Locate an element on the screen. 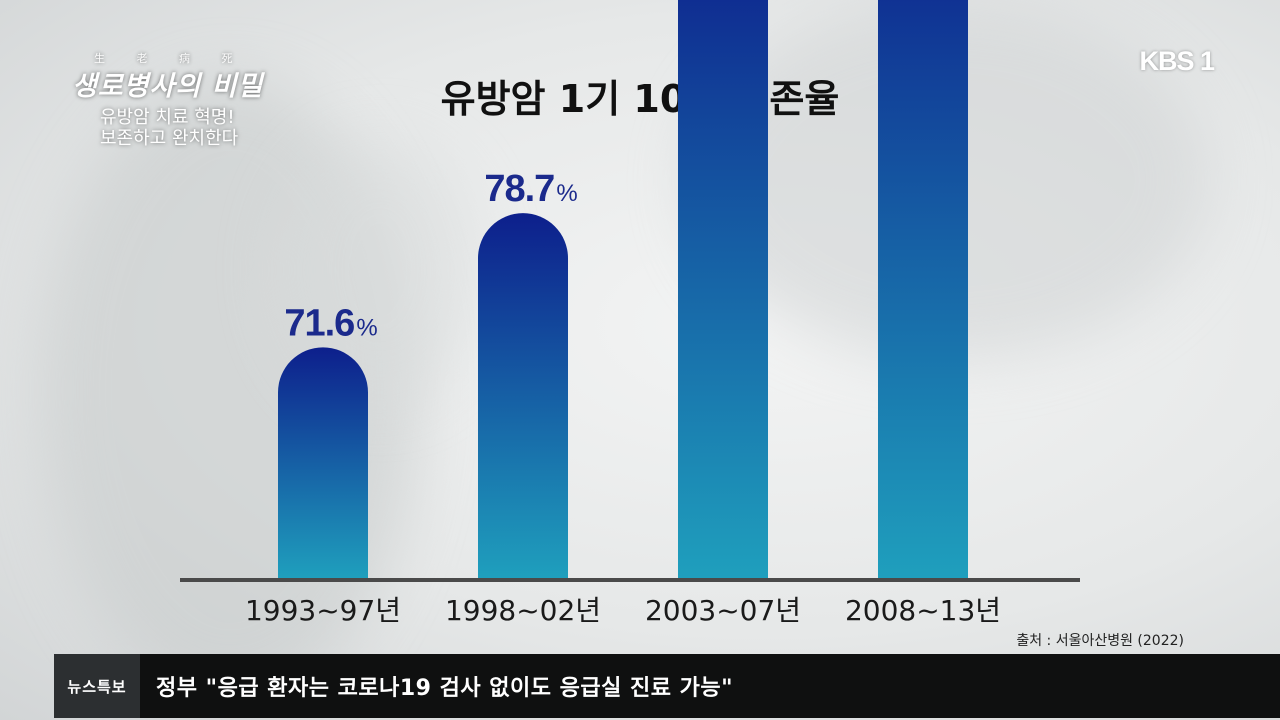 This screenshot has width=1280, height=720. x-tick-label-1: 1993~97년 is located at coordinates (323, 610).